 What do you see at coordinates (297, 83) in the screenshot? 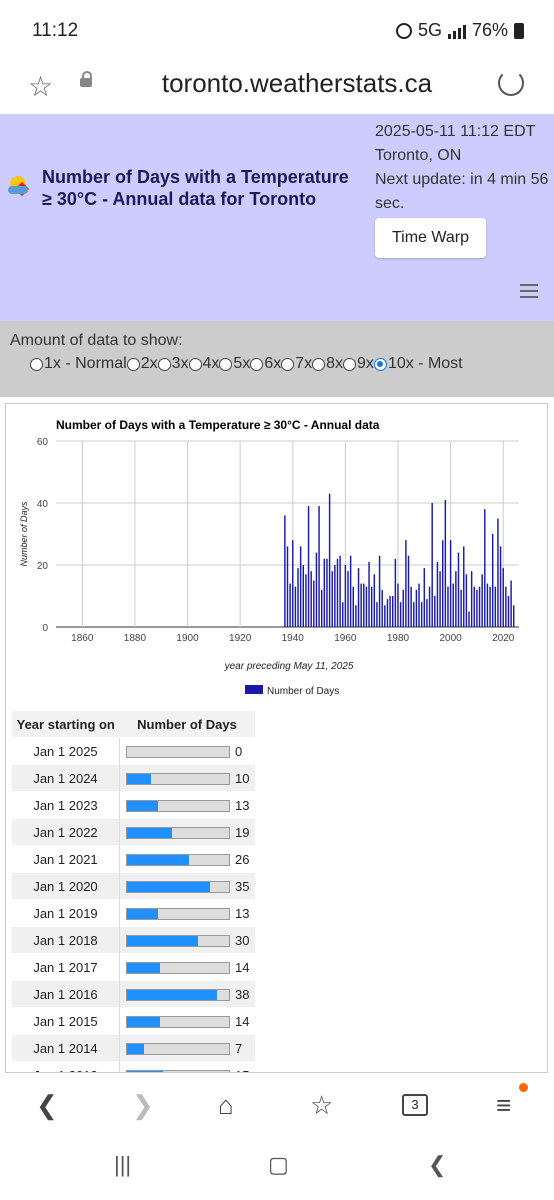
I see `url-text: toronto.weatherstats.ca` at bounding box center [297, 83].